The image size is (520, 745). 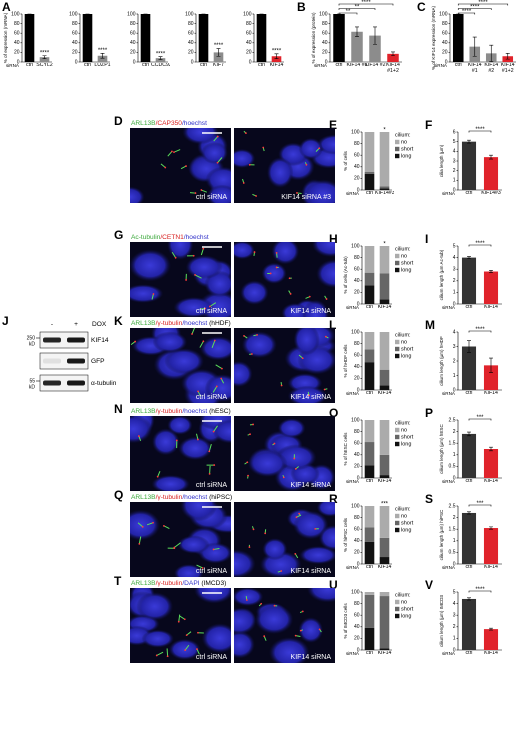 What do you see at coordinates (190, 583) in the screenshot?
I see `stain-part: /DAPI` at bounding box center [190, 583].